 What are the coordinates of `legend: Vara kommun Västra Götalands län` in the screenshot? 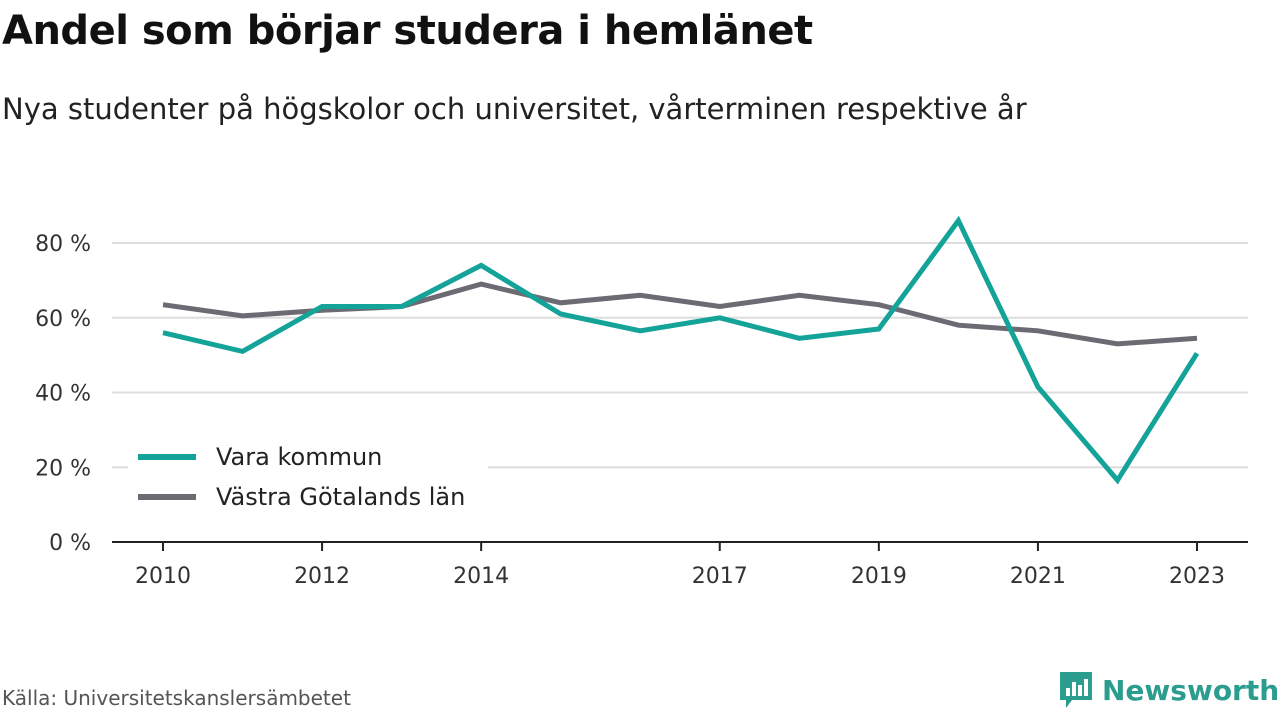 It's located at (308, 477).